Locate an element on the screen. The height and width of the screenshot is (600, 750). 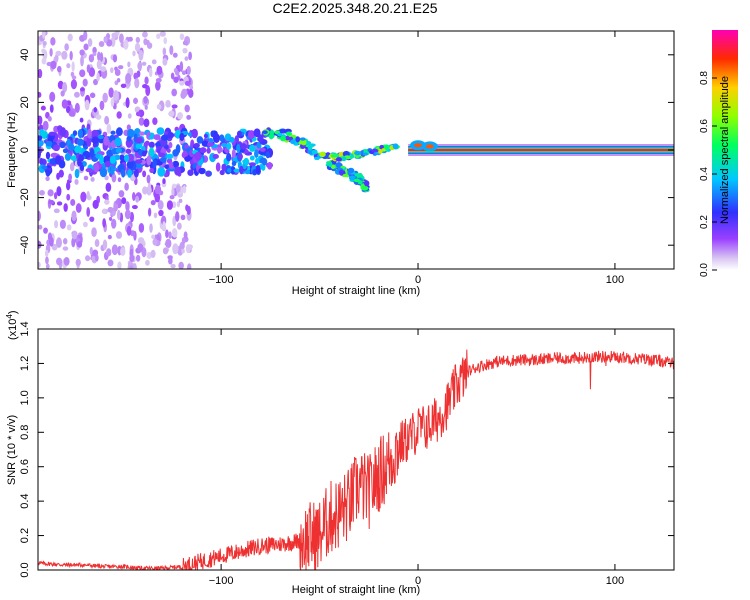
colorbar-ticks: 0.0 0.2 0.4 0.6 0.8 is located at coordinates (708, 174).